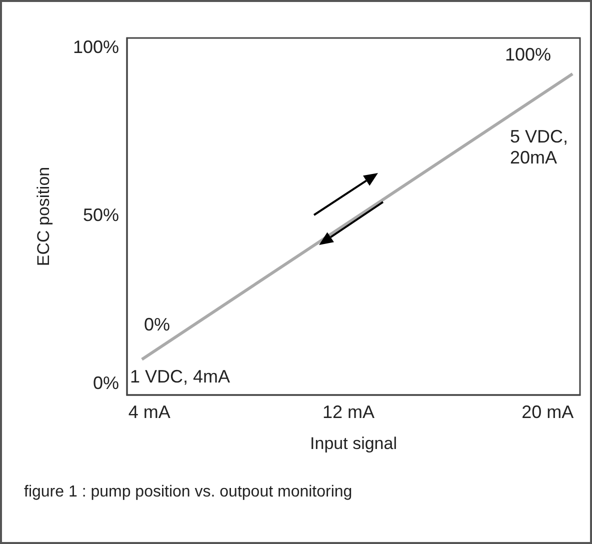  I want to click on annotation: 5 VDC, 20mA, so click(539, 147).